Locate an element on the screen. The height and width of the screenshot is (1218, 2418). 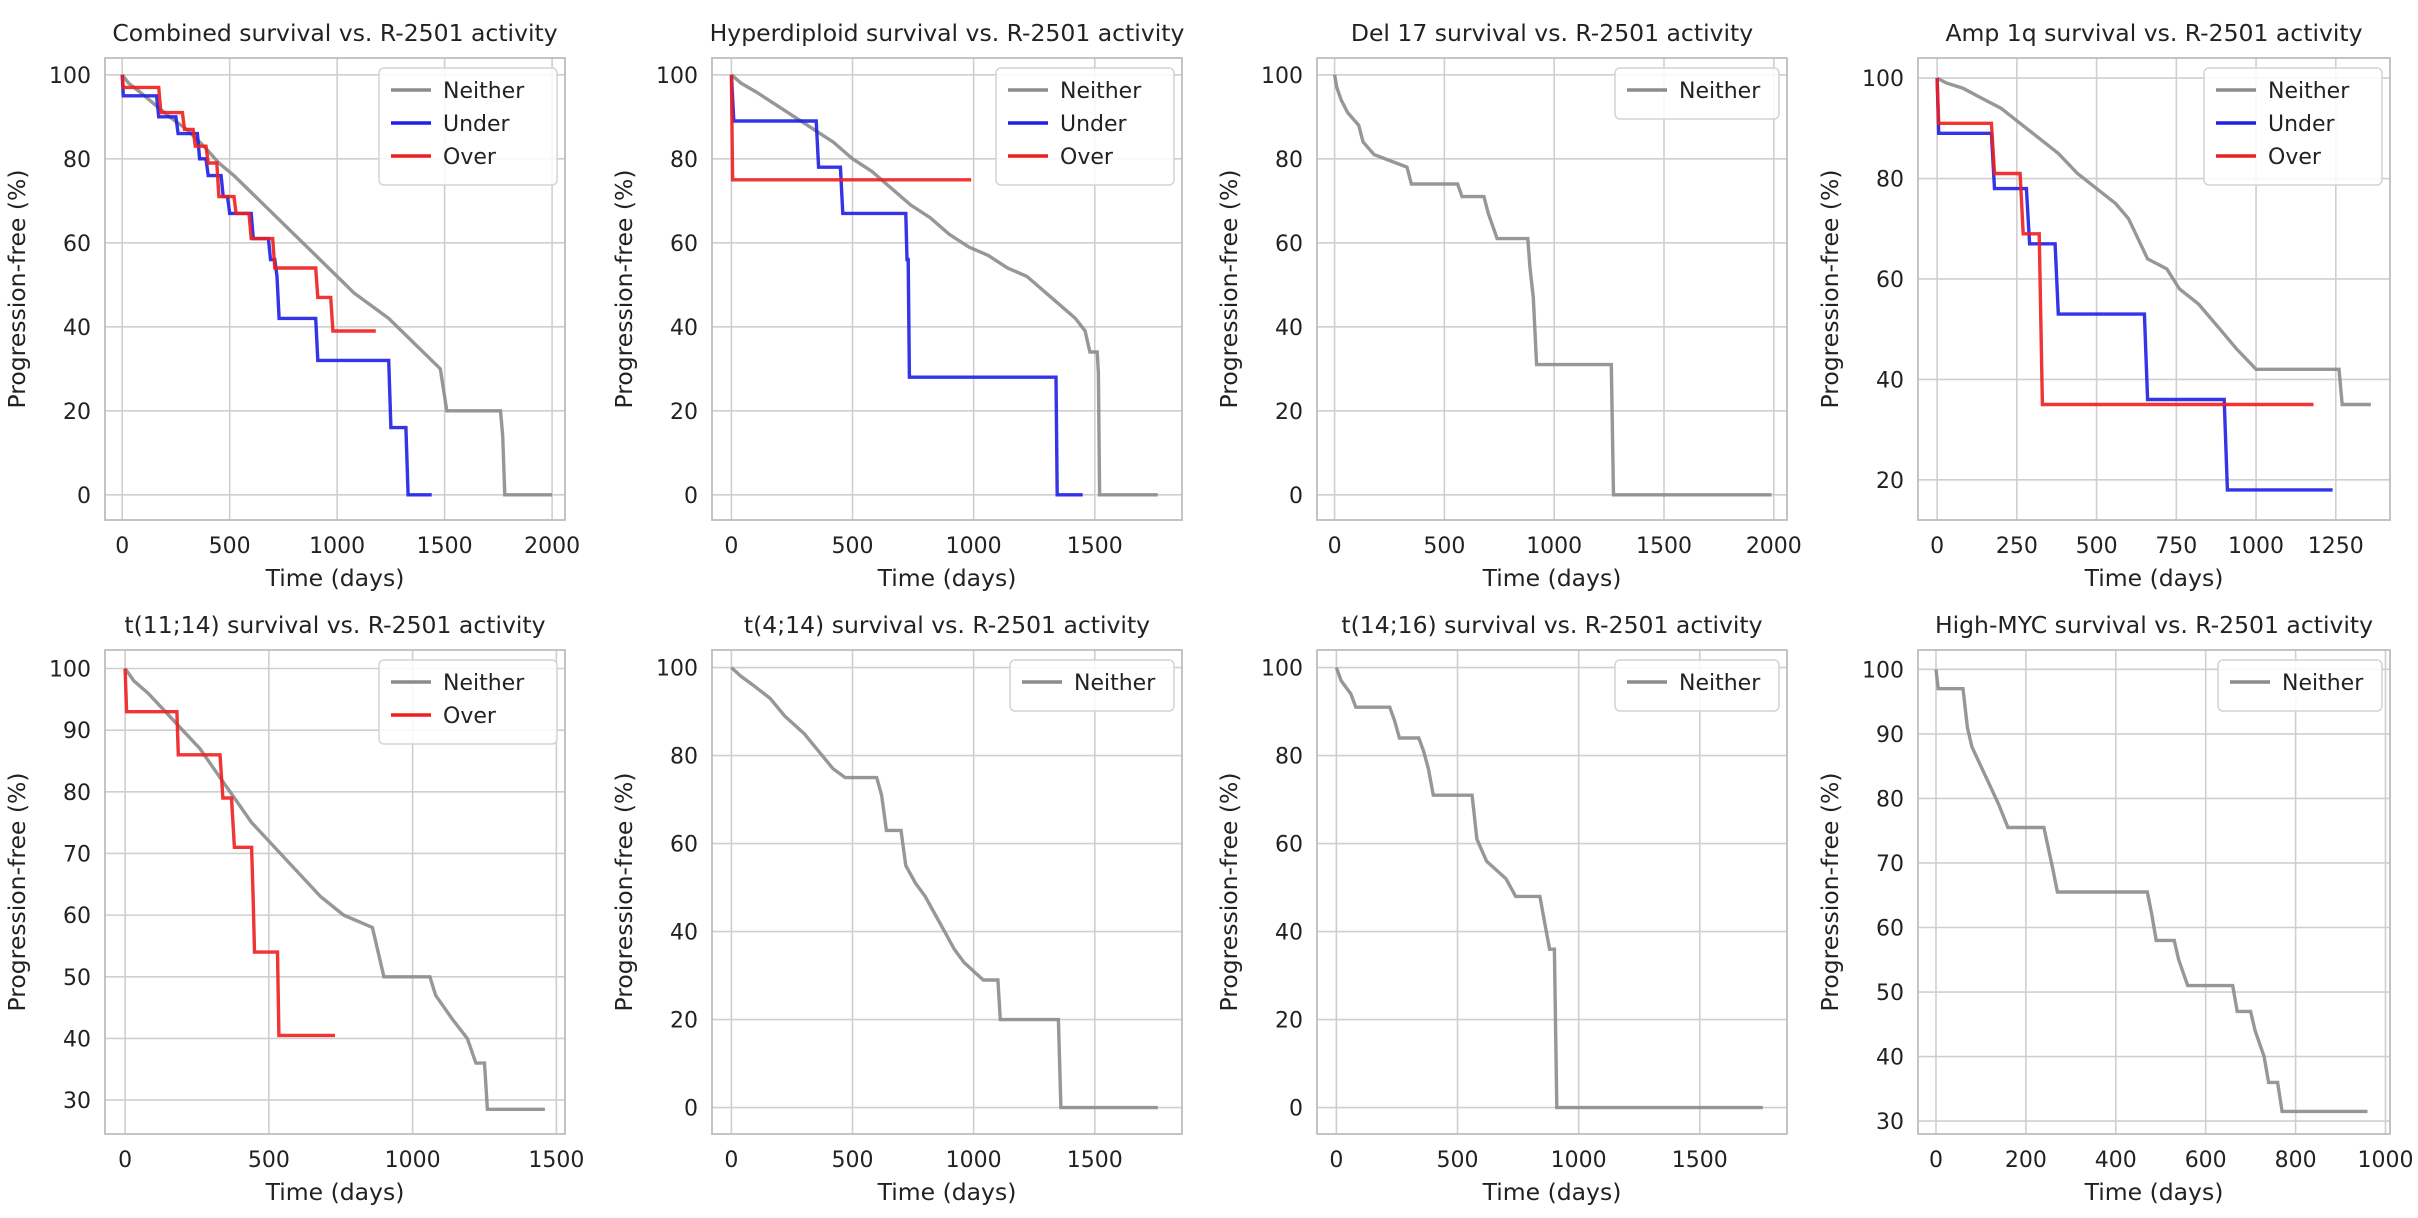
series-line-over is located at coordinates (850, 128).